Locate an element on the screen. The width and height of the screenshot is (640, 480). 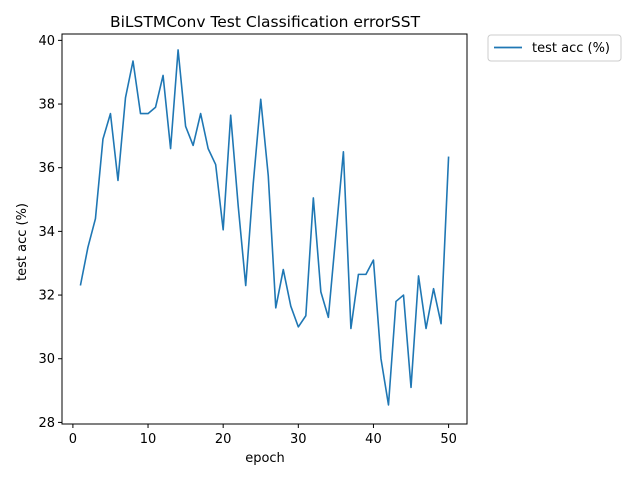
x-tick-label: 0 is located at coordinates (73, 439).